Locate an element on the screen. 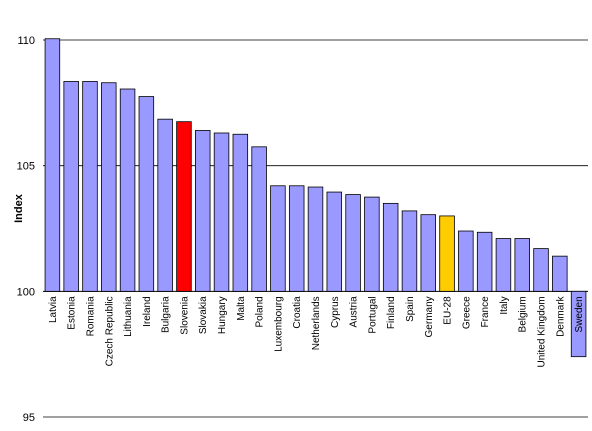 The width and height of the screenshot is (592, 431). category-label: Cyprus is located at coordinates (335, 312).